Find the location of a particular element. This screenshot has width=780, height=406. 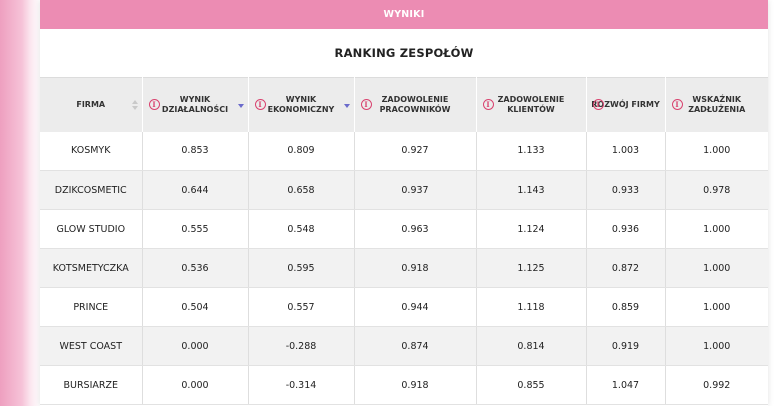

column-header-label: FIRMA is located at coordinates (91, 104).